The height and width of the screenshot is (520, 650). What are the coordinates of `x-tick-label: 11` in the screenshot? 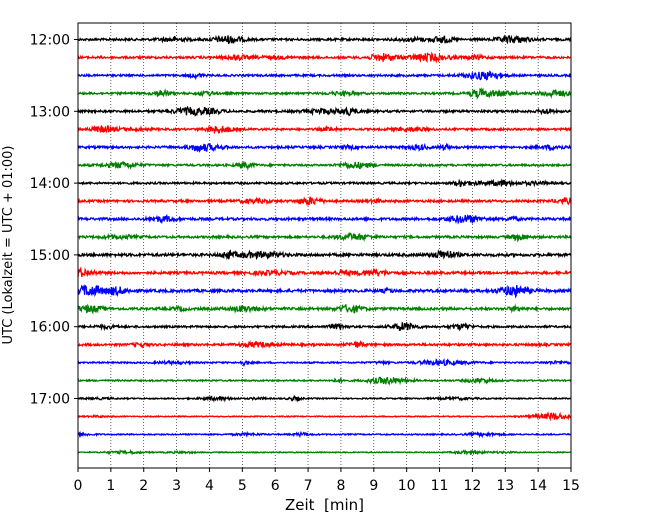 It's located at (440, 486).